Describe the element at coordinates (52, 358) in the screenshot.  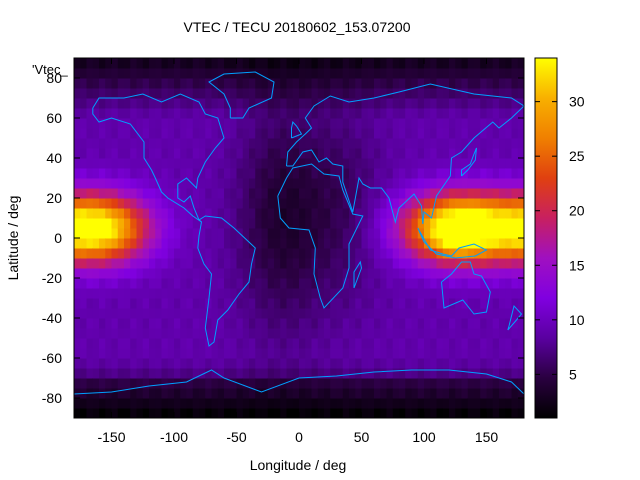
I see `y-tick-label: -60` at that location.